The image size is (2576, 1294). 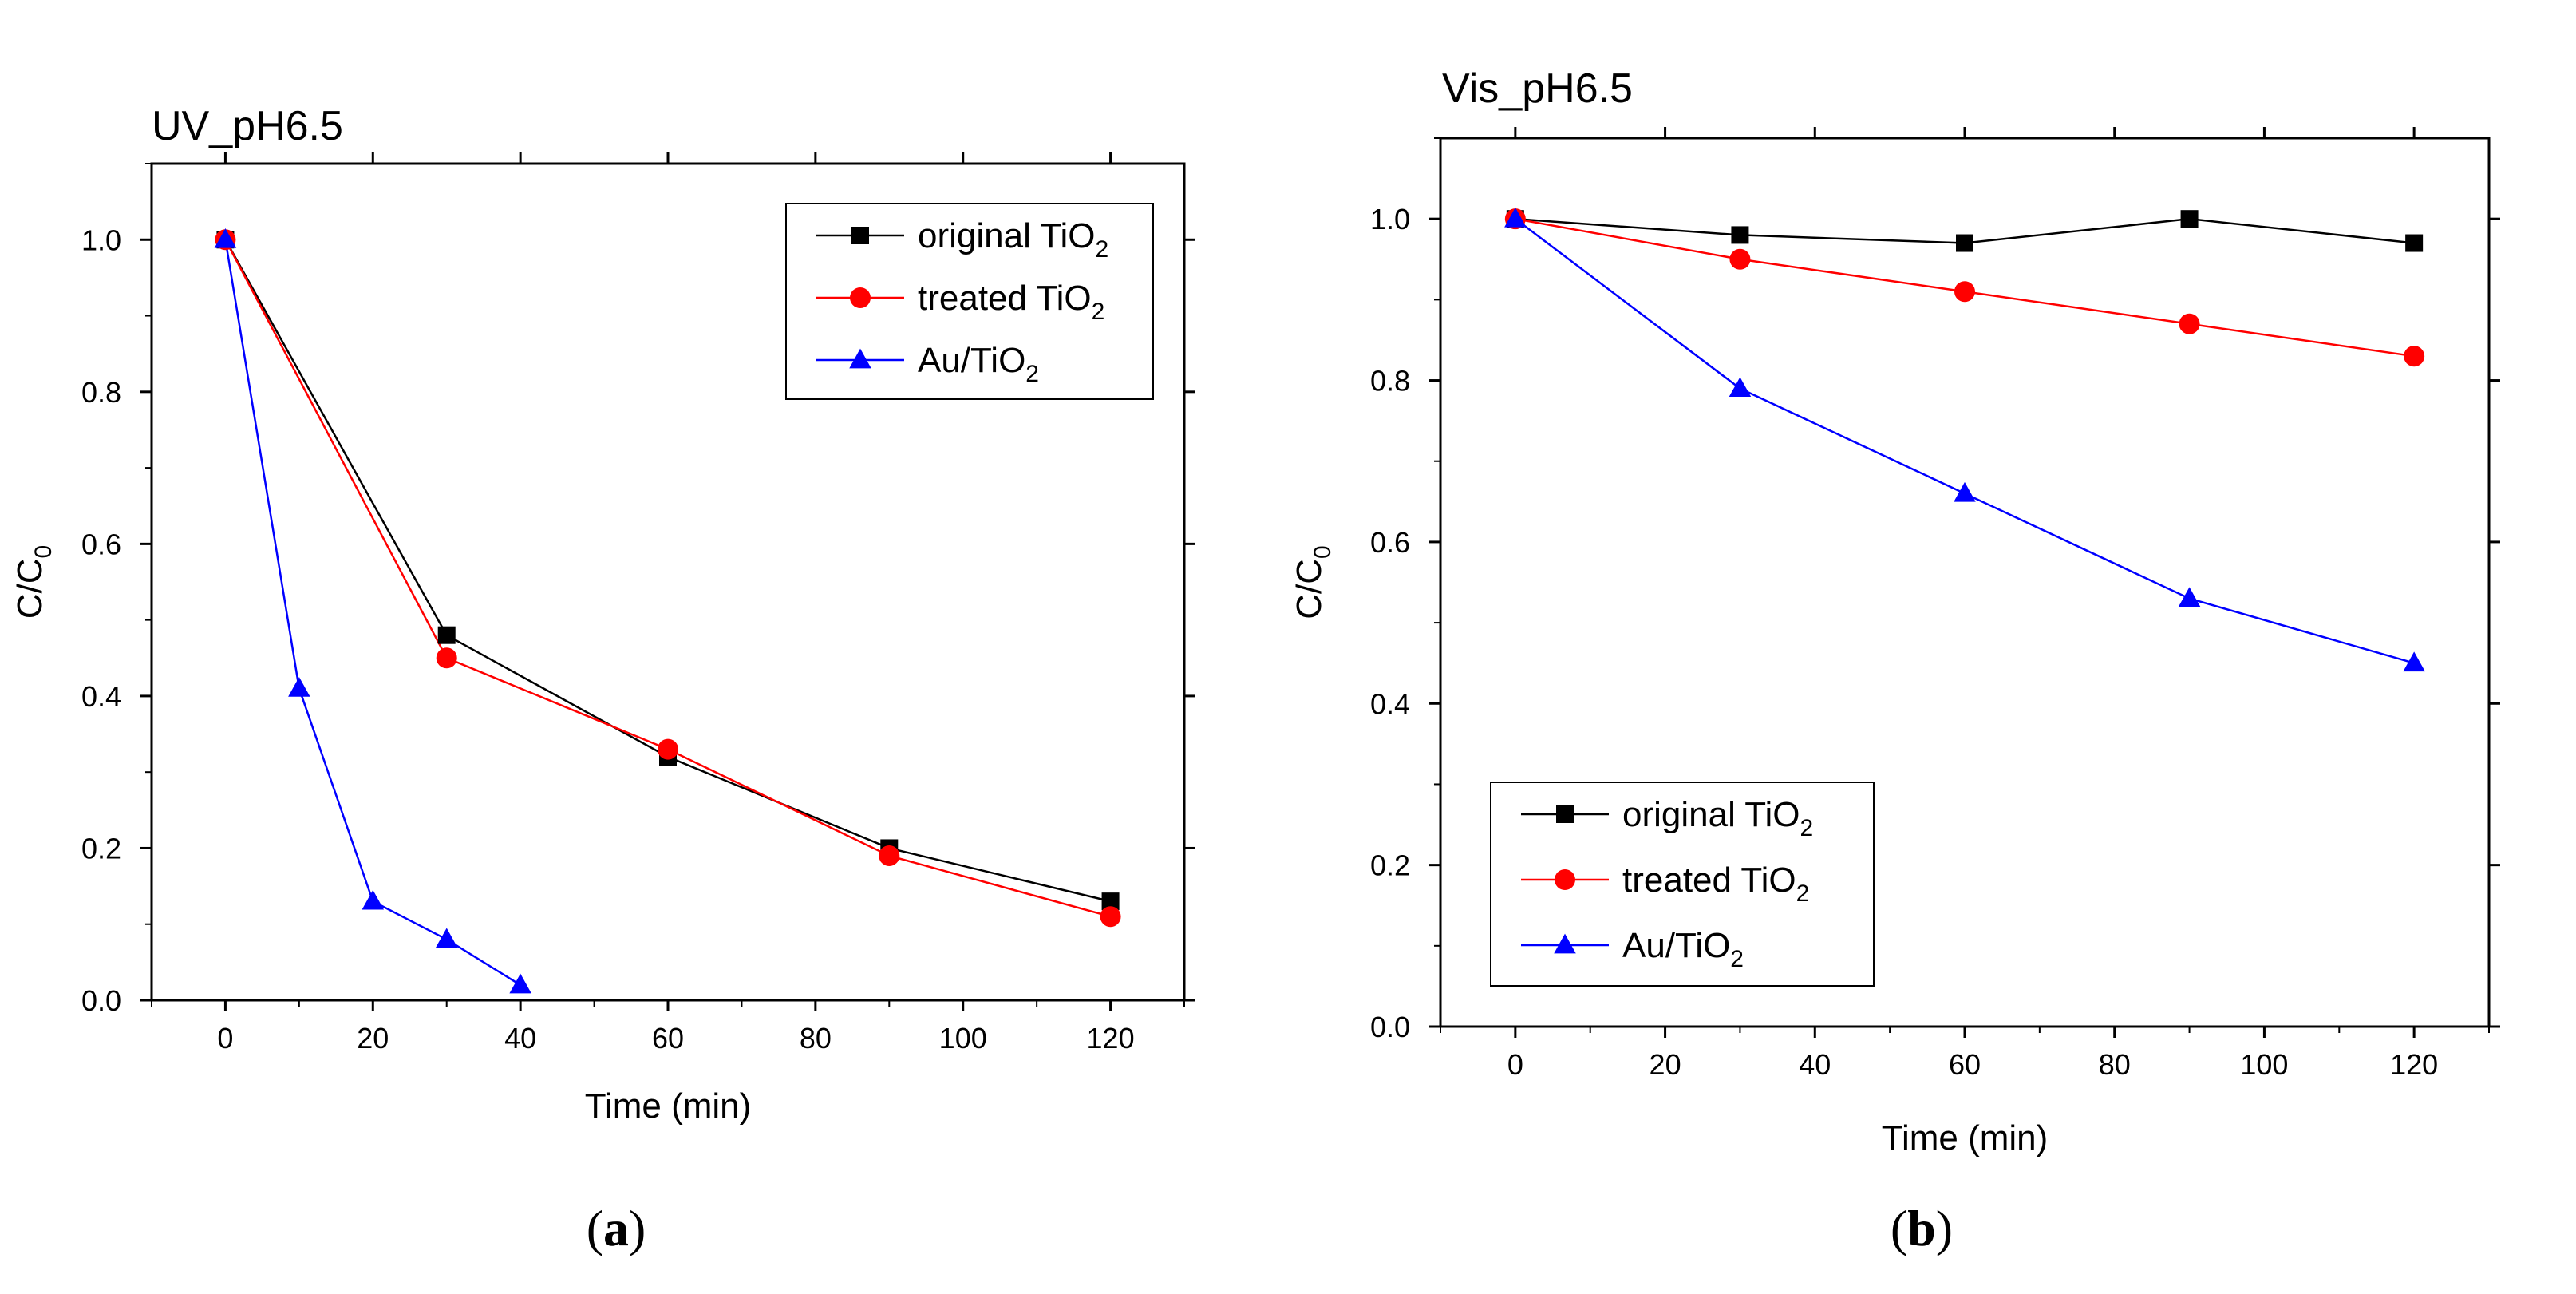 I want to click on legend-box, so click(x=1682, y=884).